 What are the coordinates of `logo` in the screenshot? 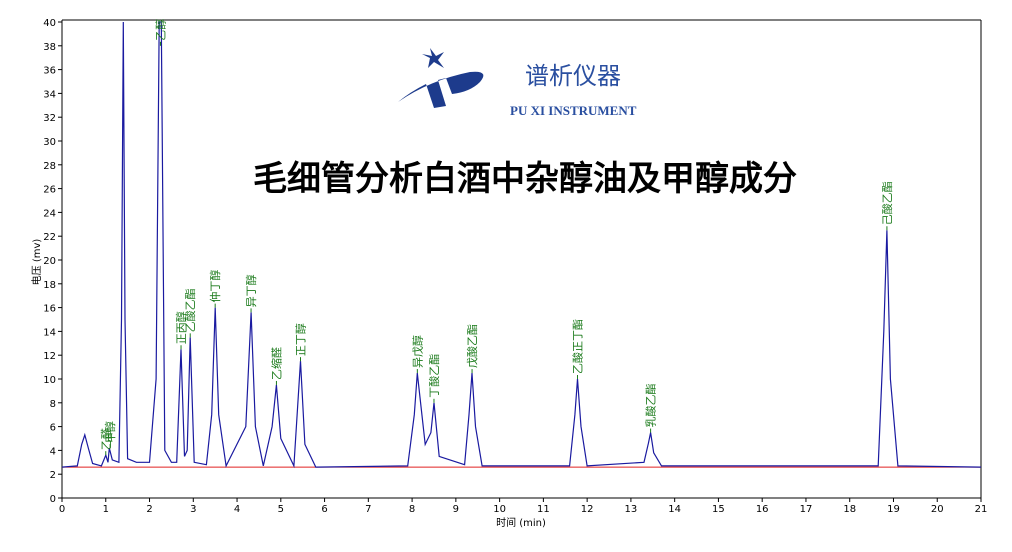 It's located at (441, 78).